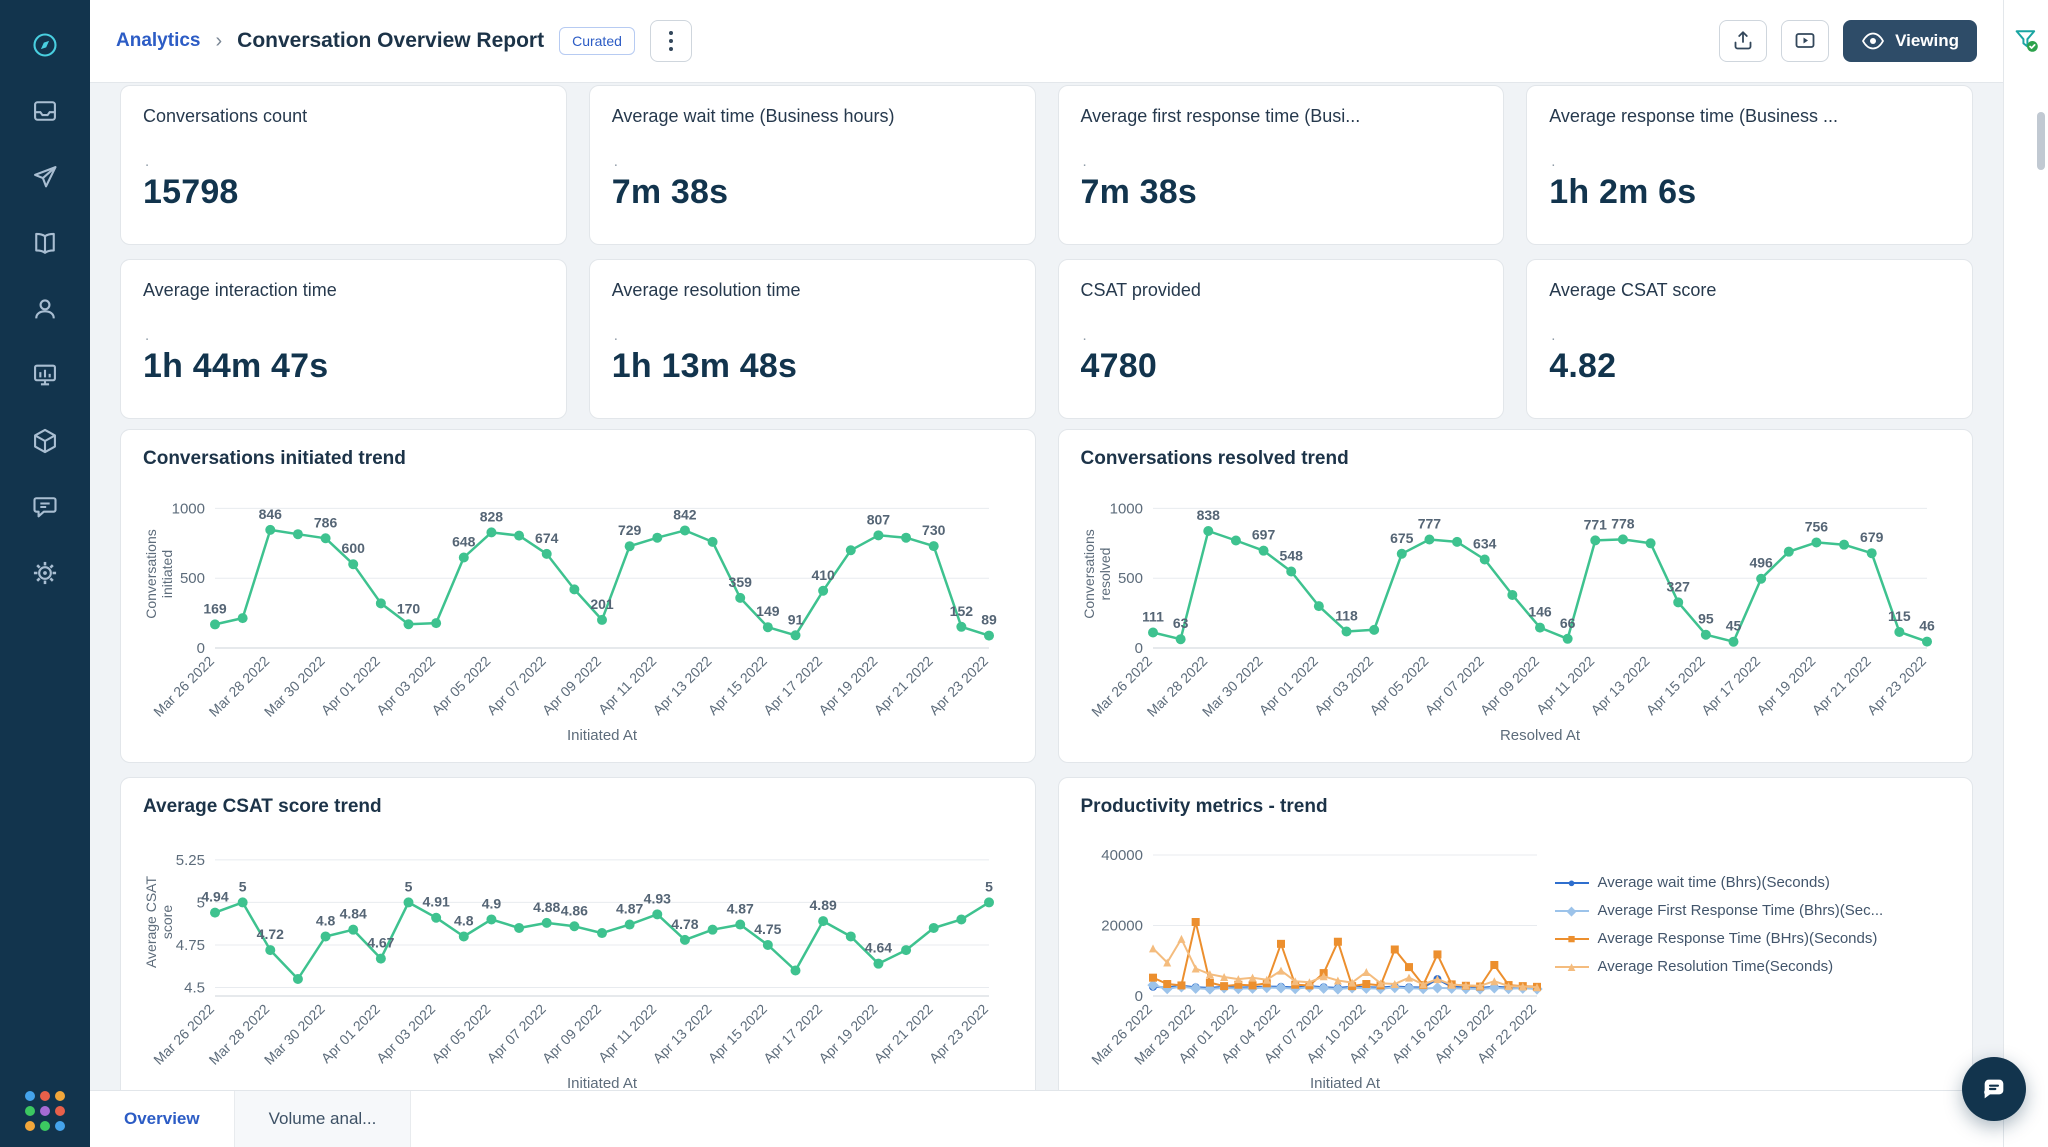 This screenshot has width=2048, height=1147. I want to click on svg-text: Apr 09 2022, so click(571, 685).